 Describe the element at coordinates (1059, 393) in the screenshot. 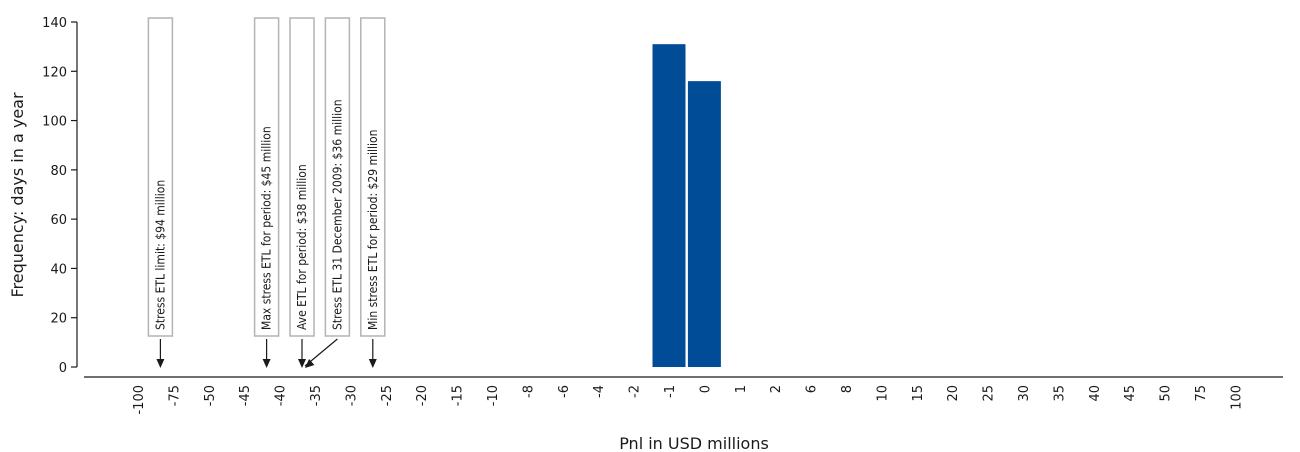

I see `x-tick-label: 35` at that location.